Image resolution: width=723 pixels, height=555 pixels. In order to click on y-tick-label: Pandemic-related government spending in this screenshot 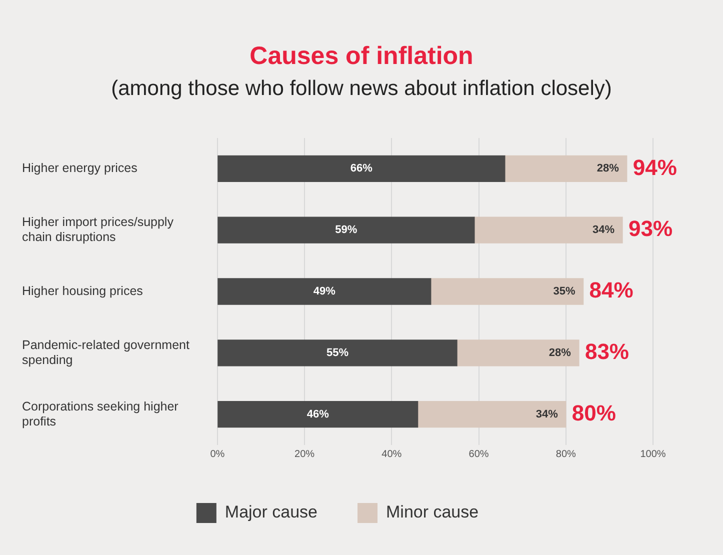, I will do `click(106, 352)`.